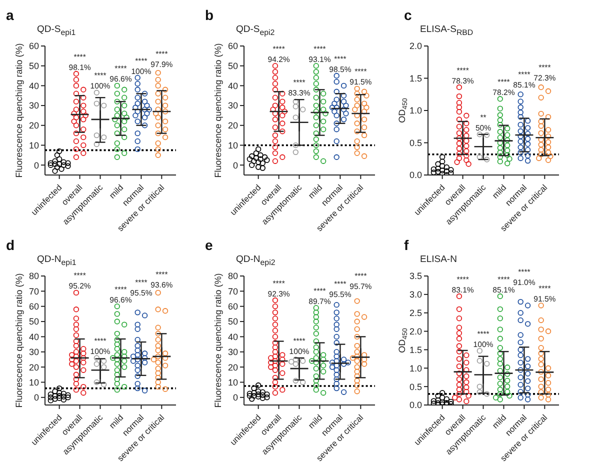 The image size is (596, 469). I want to click on chart-title: e, so click(209, 245).